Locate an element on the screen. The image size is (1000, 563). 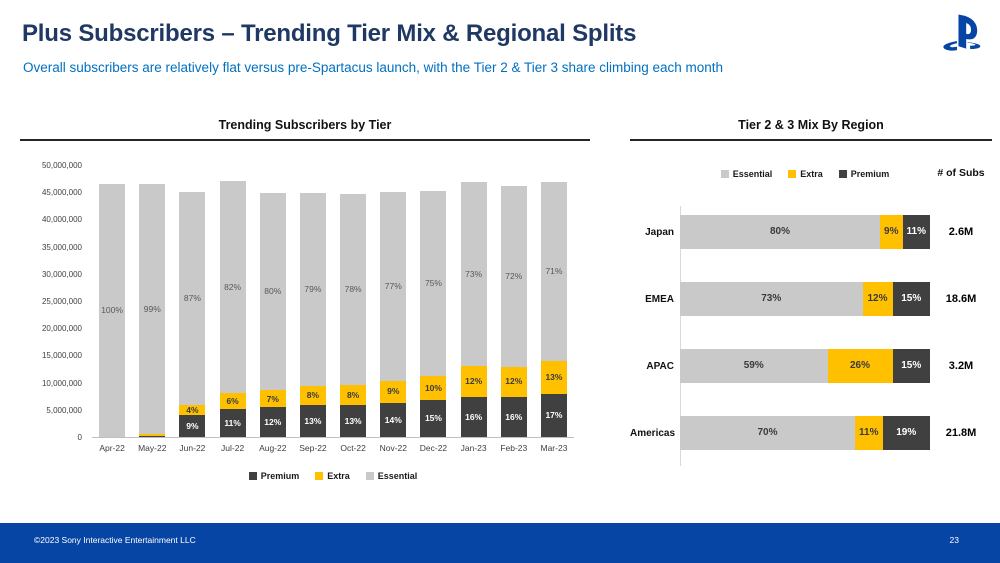
legend-label: Premium is located at coordinates (280, 476).